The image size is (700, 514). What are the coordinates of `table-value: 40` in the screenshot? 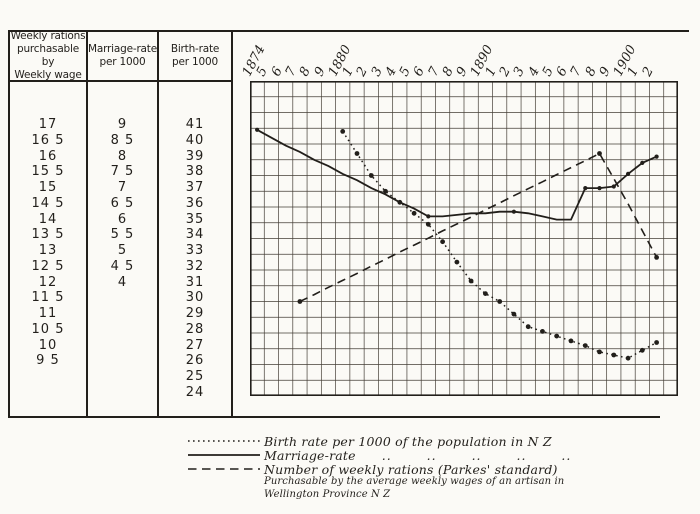 It's located at (195, 140).